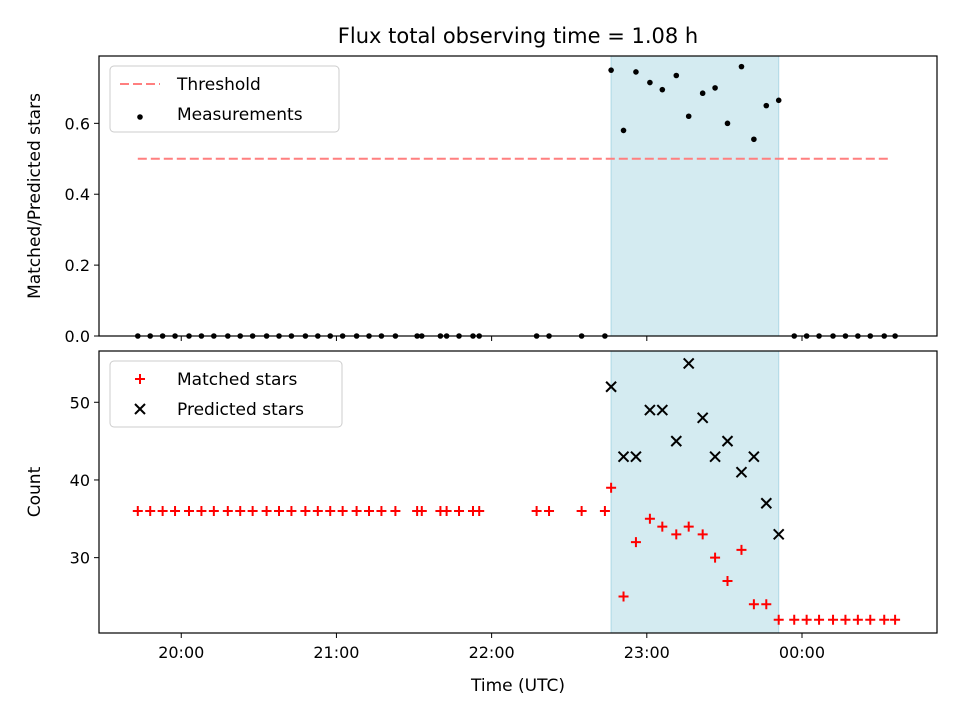  What do you see at coordinates (77, 336) in the screenshot?
I see `ratio-y-tick-label: 0.0` at bounding box center [77, 336].